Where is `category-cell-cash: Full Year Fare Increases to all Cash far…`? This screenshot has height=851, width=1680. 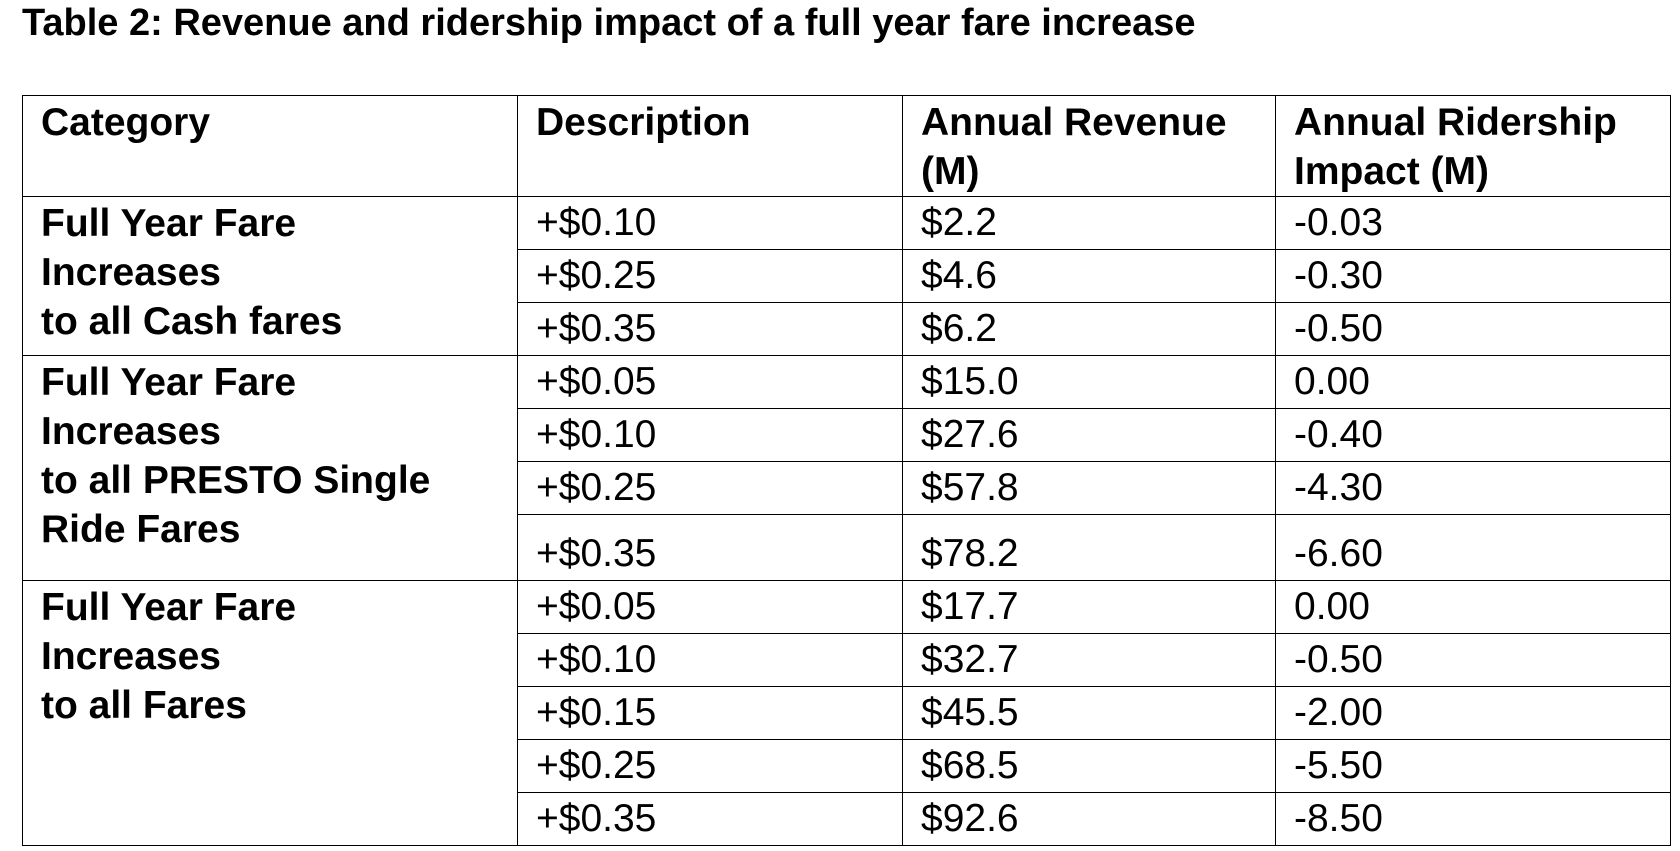 category-cell-cash: Full Year Fare Increases to all Cash far… is located at coordinates (270, 276).